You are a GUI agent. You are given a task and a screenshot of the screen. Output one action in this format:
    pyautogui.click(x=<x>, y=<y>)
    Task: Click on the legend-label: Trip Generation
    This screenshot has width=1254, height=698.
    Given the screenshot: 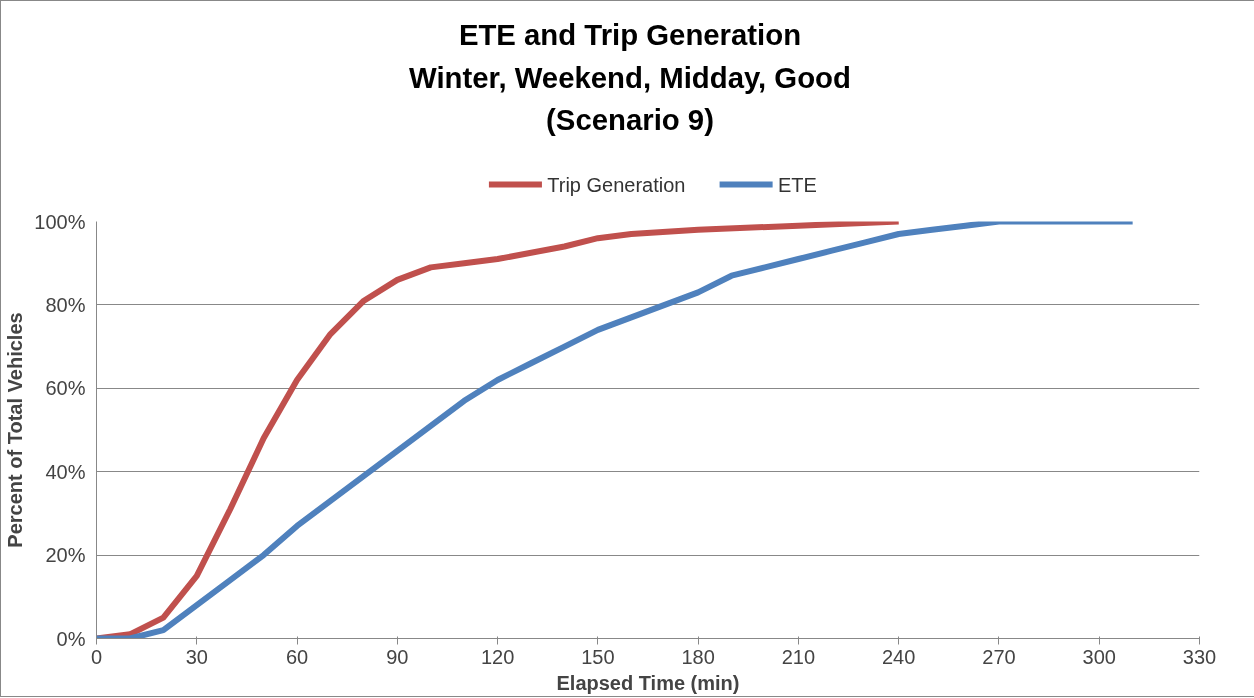 What is the action you would take?
    pyautogui.click(x=616, y=184)
    